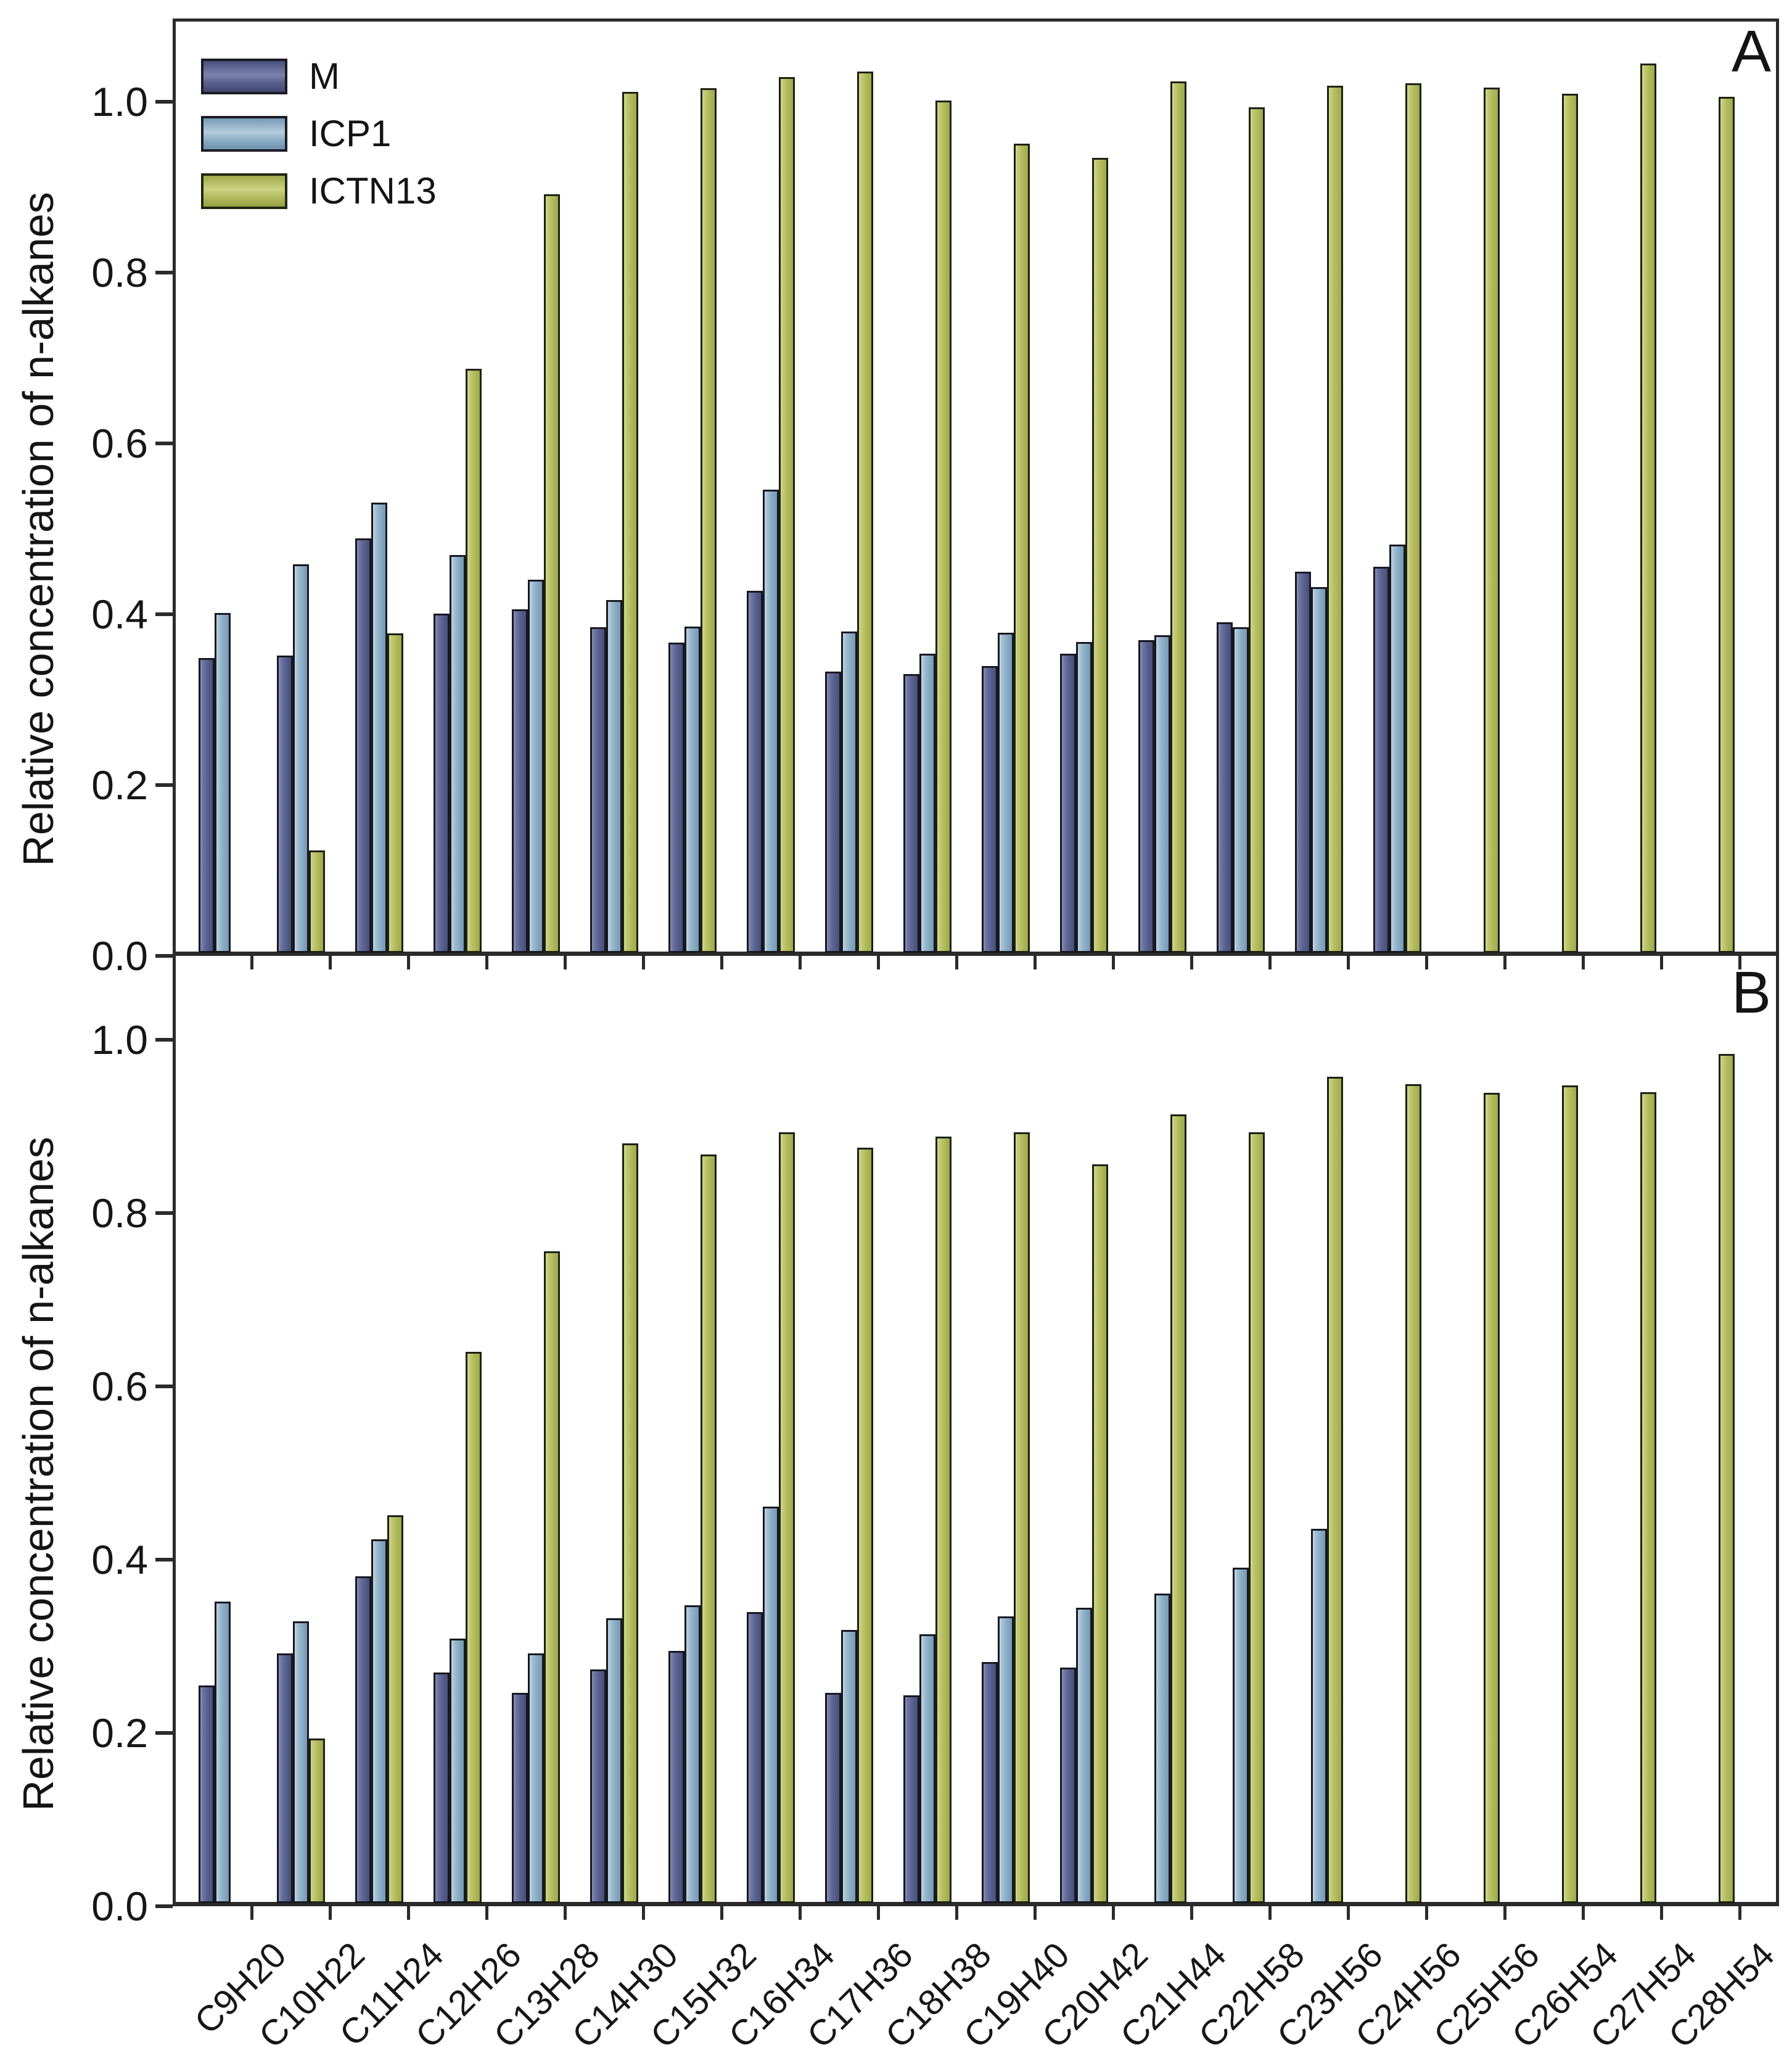 The height and width of the screenshot is (2045, 1792). I want to click on x-axis-tick-b-C19H40, so click(1035, 1912).